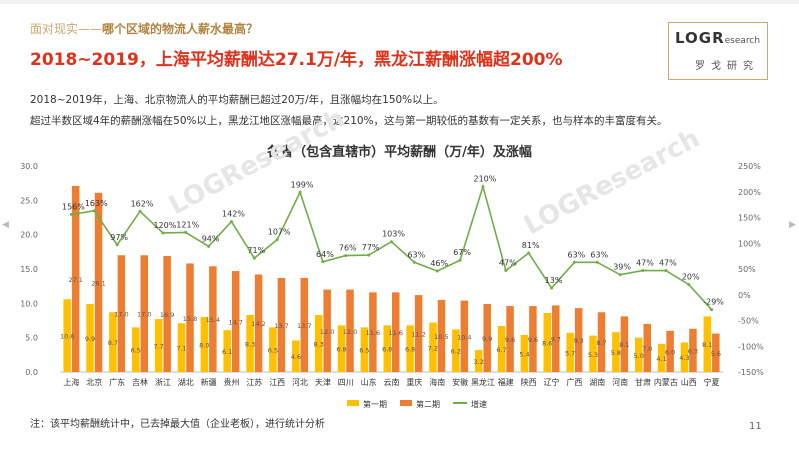  I want to click on bar-label-period2: 13.7, so click(281, 326).